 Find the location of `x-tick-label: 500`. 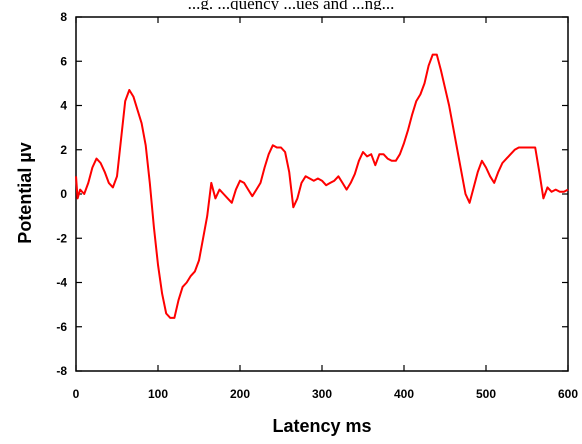

x-tick-label: 500 is located at coordinates (486, 394).